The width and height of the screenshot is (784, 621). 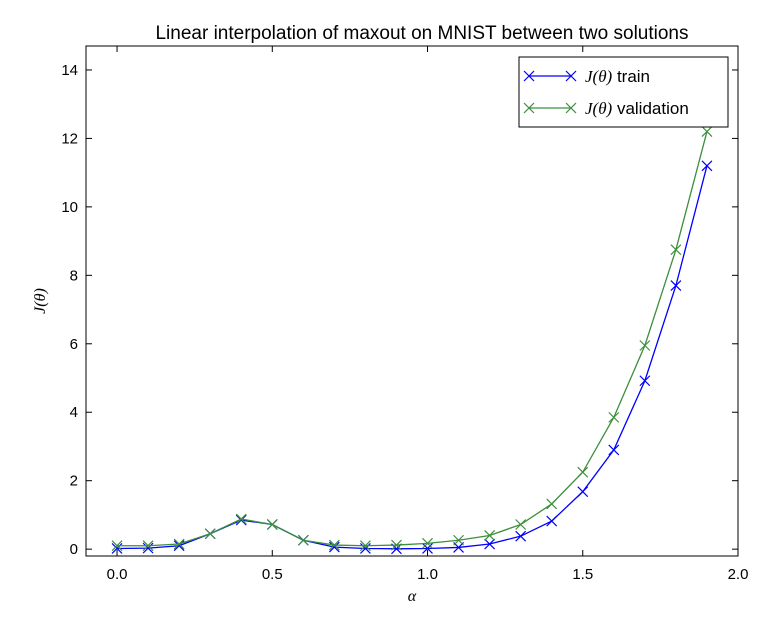 I want to click on y-tick-label: 6, so click(x=74, y=344).